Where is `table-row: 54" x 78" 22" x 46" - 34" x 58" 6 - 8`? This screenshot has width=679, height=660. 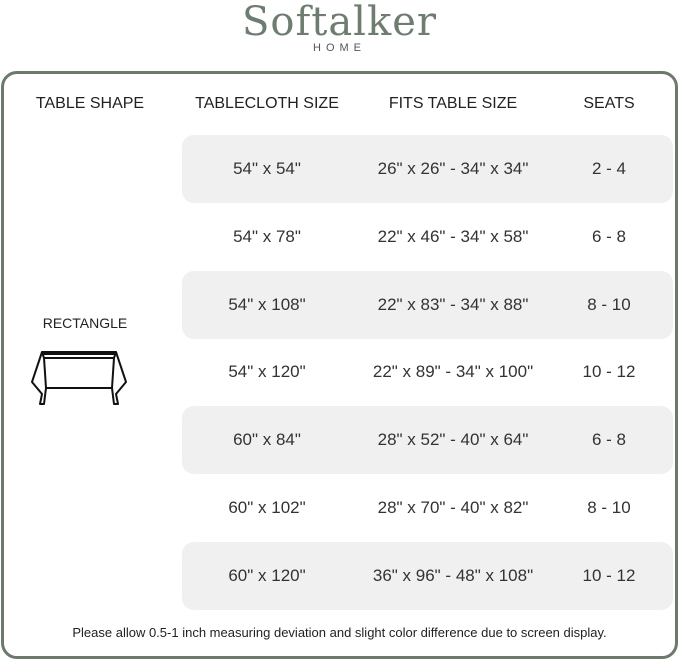
table-row: 54" x 78" 22" x 46" - 34" x 58" 6 - 8 is located at coordinates (427, 237).